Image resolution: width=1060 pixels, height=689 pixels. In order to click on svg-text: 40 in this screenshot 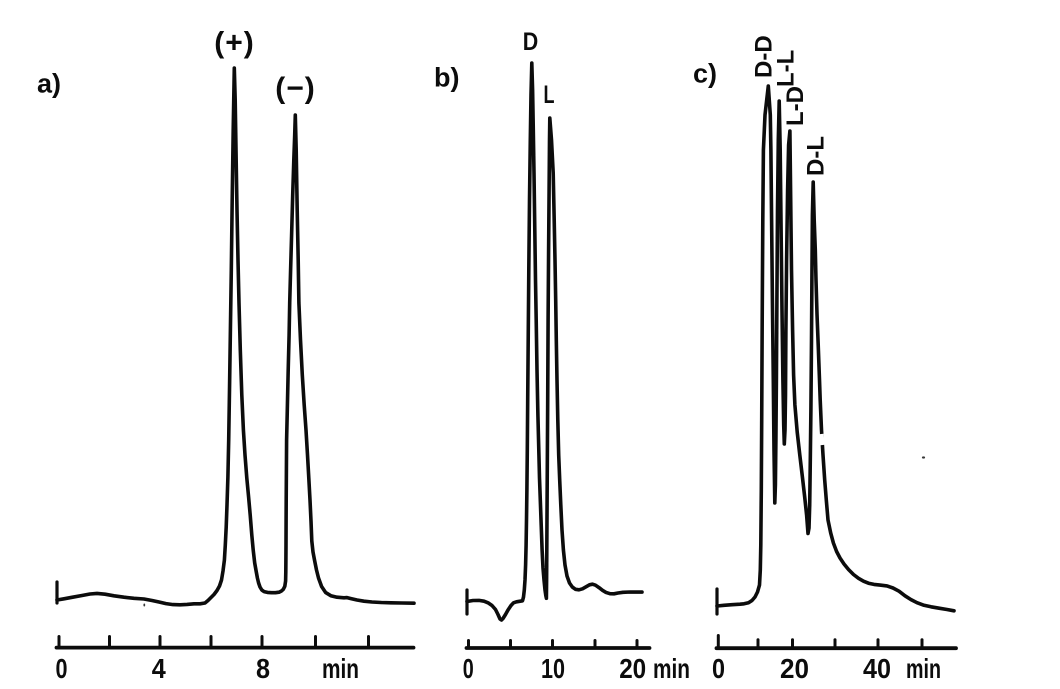, I will do `click(877, 668)`.